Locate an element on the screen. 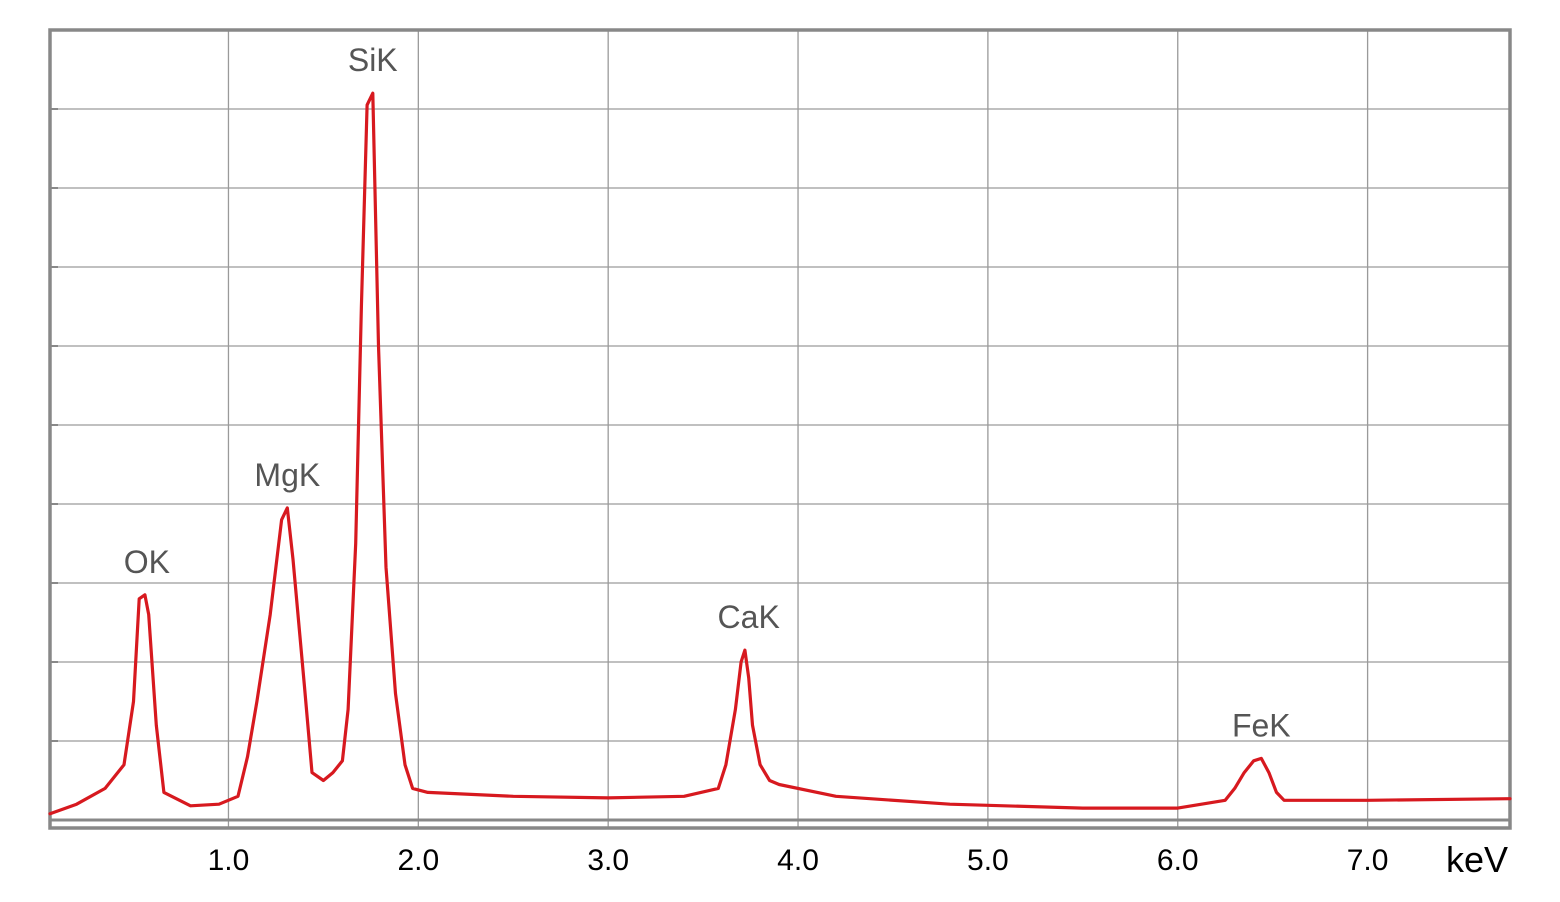 This screenshot has height=902, width=1560. peak-label-fek: FeK is located at coordinates (1261, 725).